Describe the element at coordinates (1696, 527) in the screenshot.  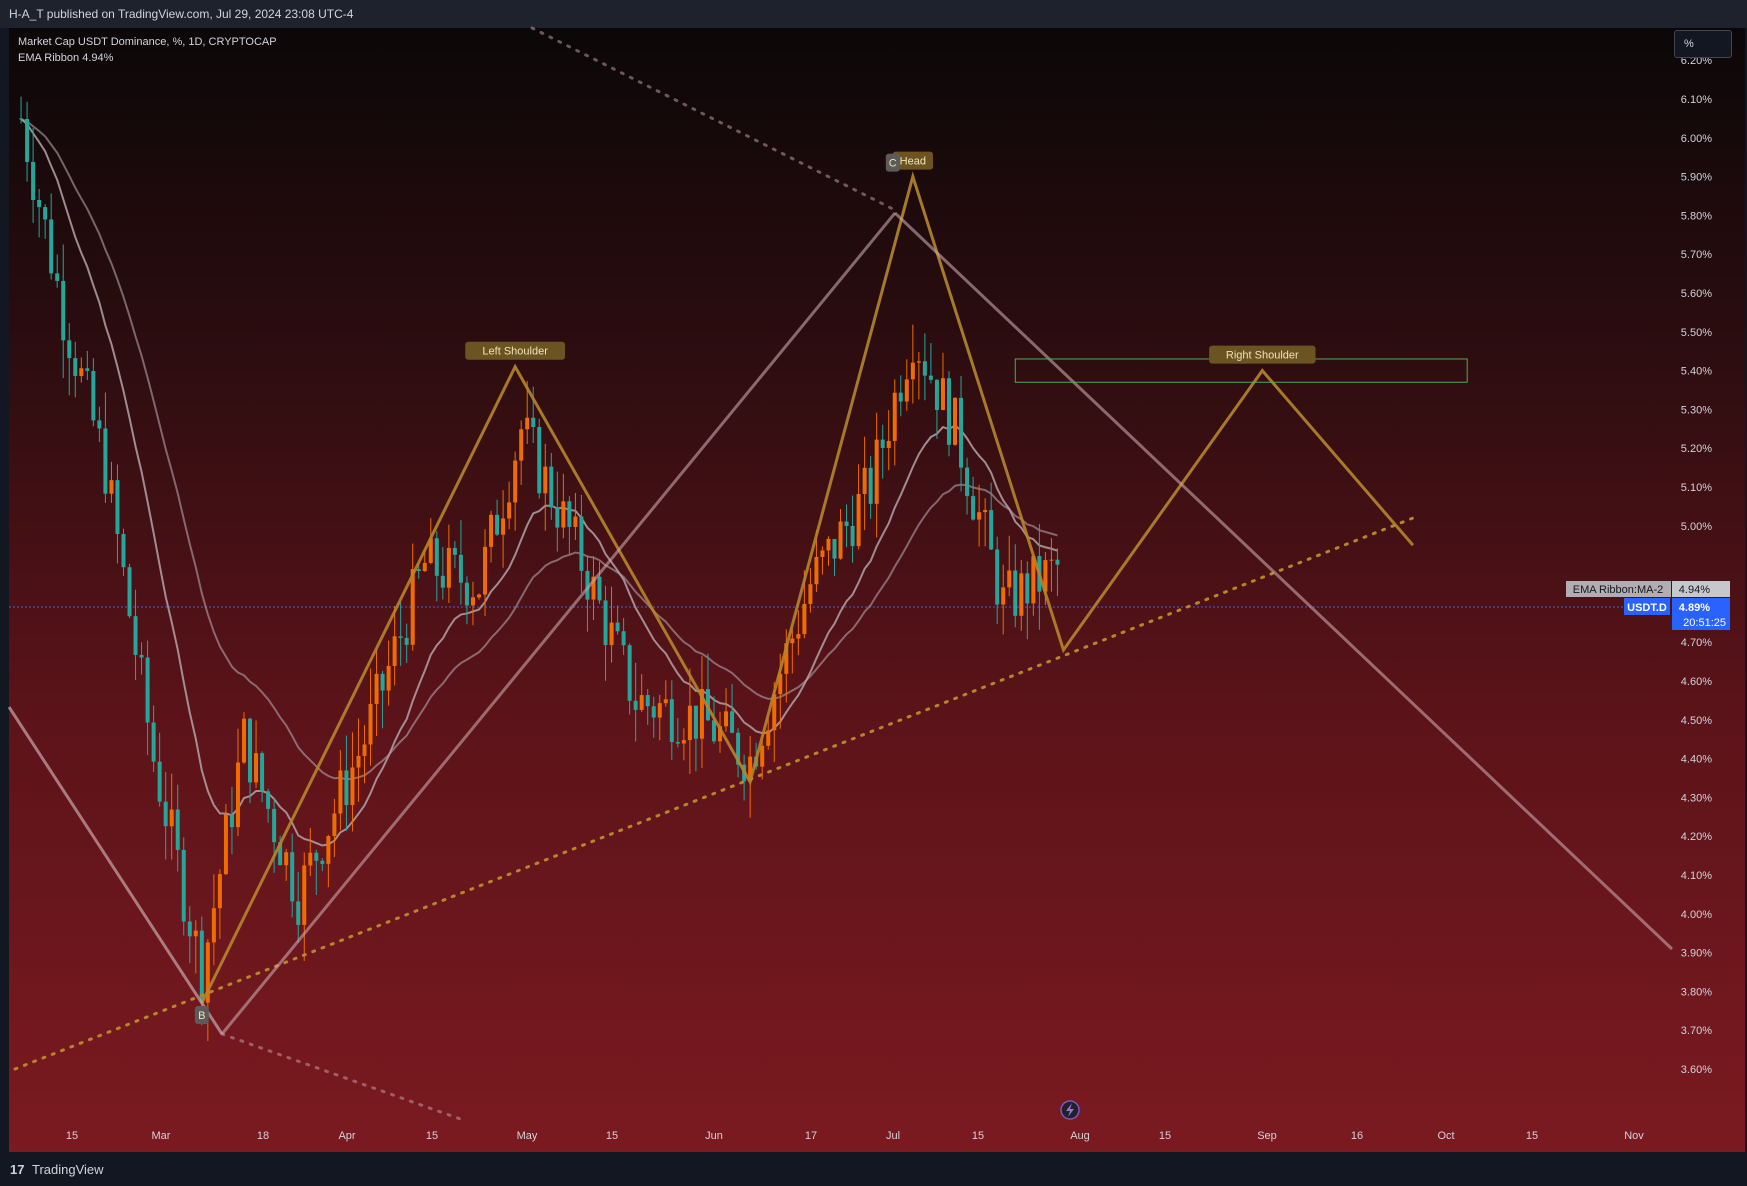
I see `y-tick-label: 5.00%` at that location.